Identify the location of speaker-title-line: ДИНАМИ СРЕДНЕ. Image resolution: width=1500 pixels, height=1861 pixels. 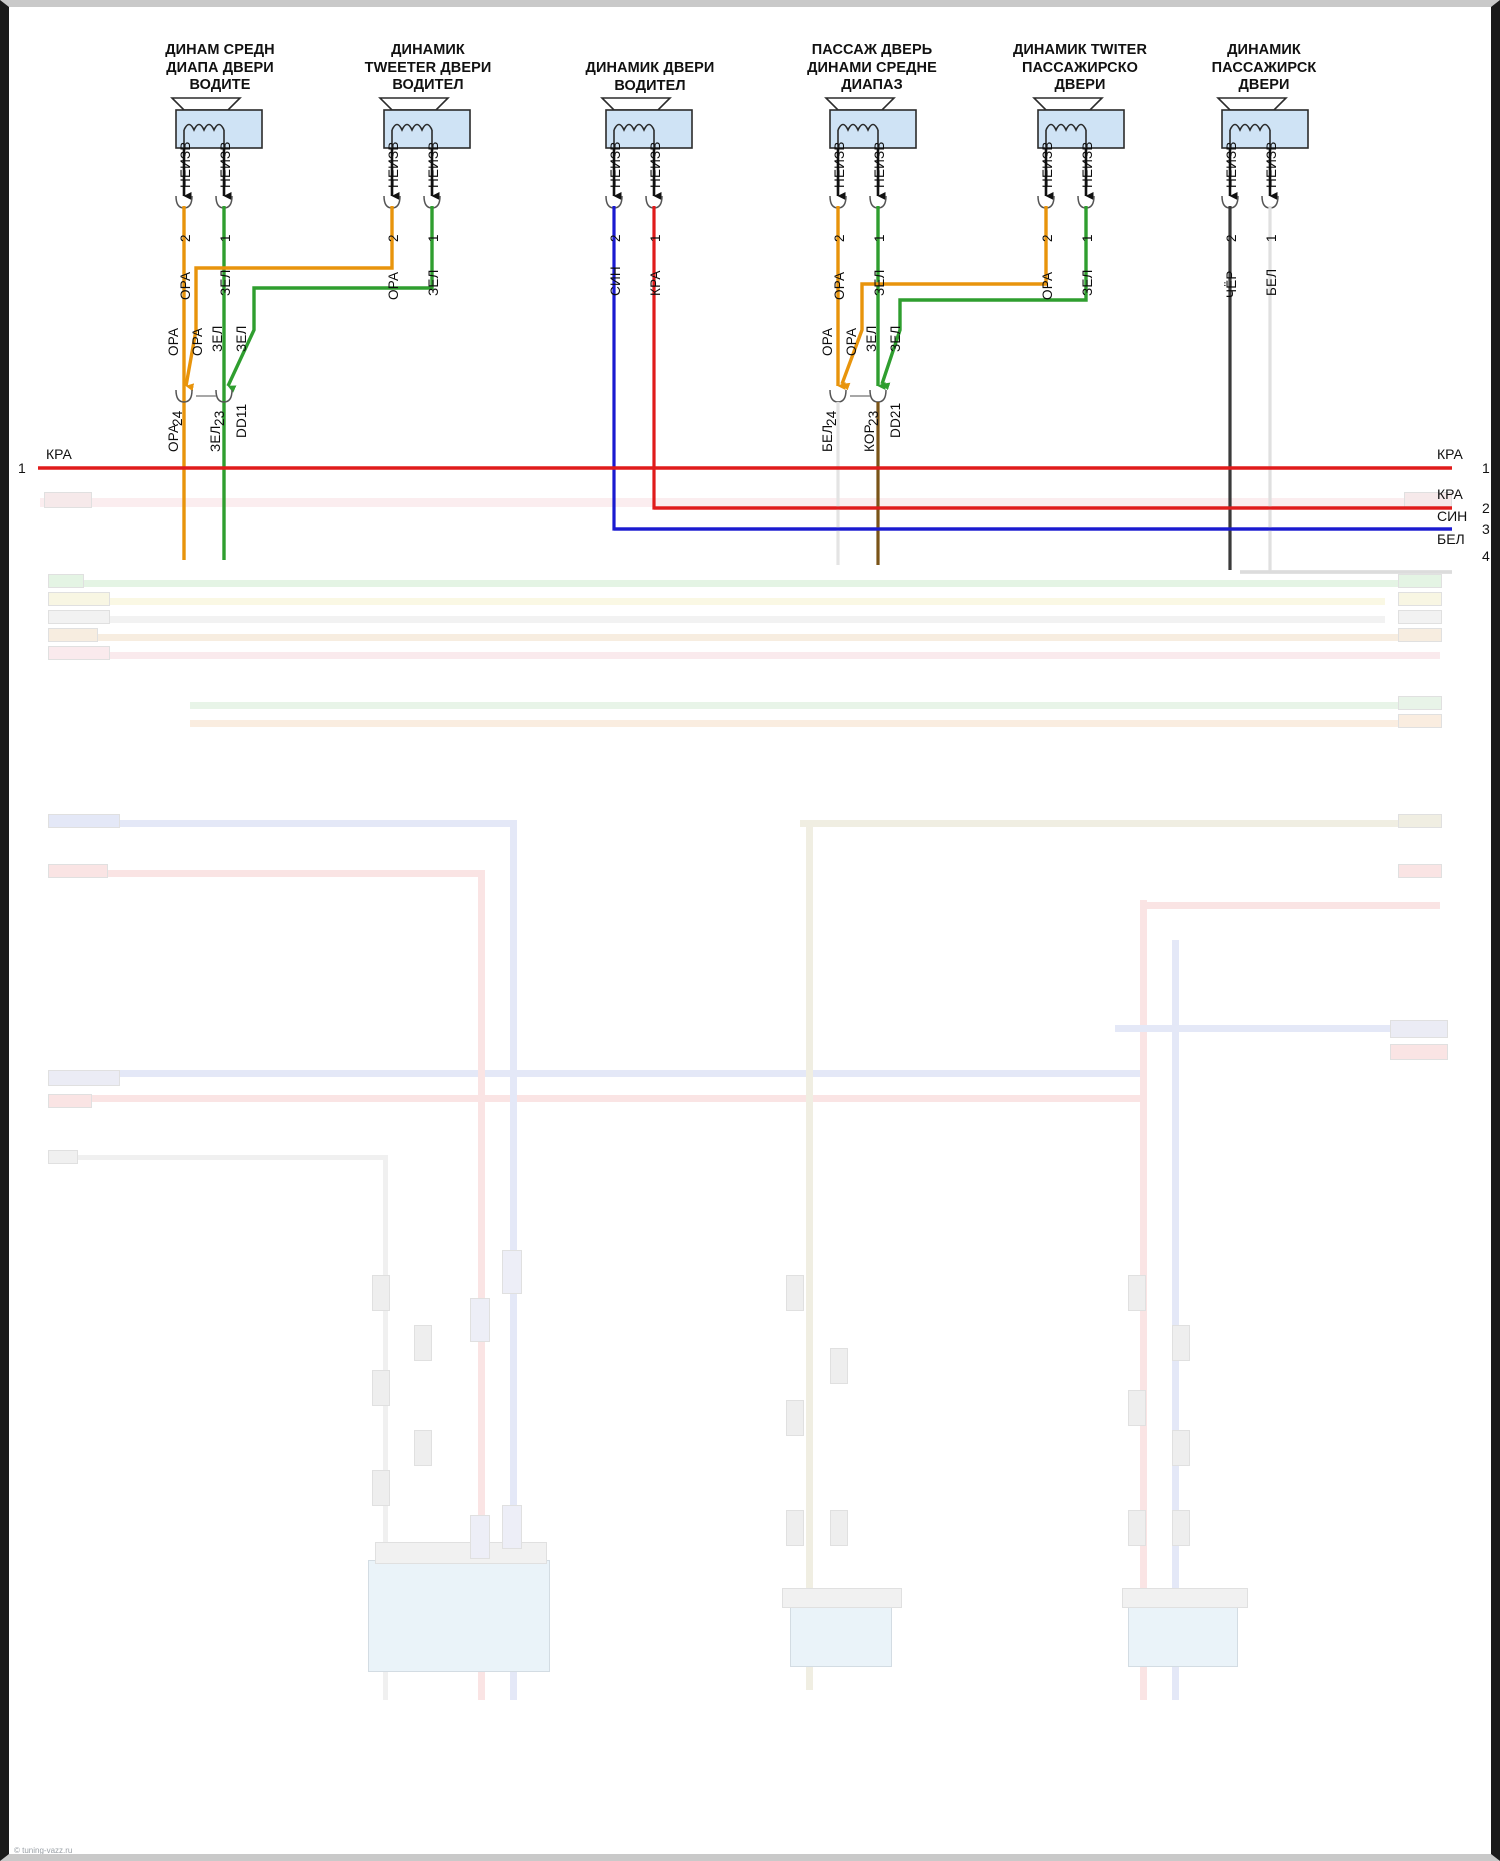
(872, 67).